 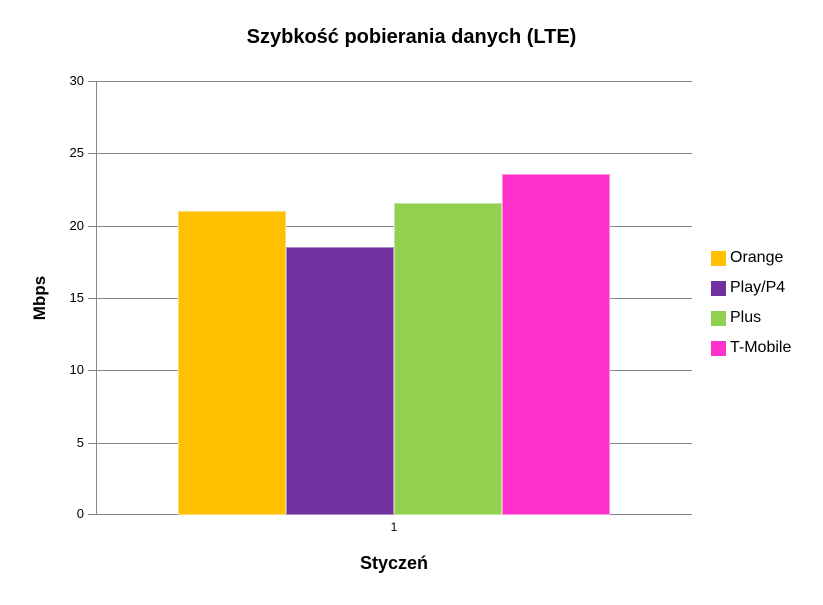 I want to click on legend-label-plus: Plus, so click(x=746, y=317).